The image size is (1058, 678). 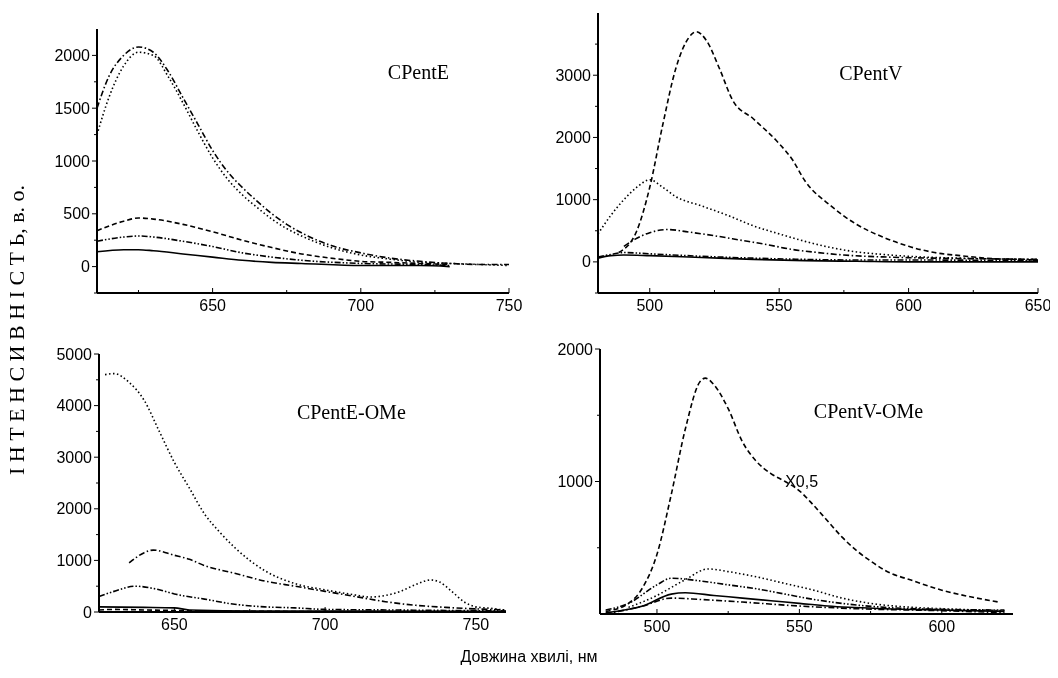 What do you see at coordinates (74, 354) in the screenshot?
I see `y-tick-label: 5000` at bounding box center [74, 354].